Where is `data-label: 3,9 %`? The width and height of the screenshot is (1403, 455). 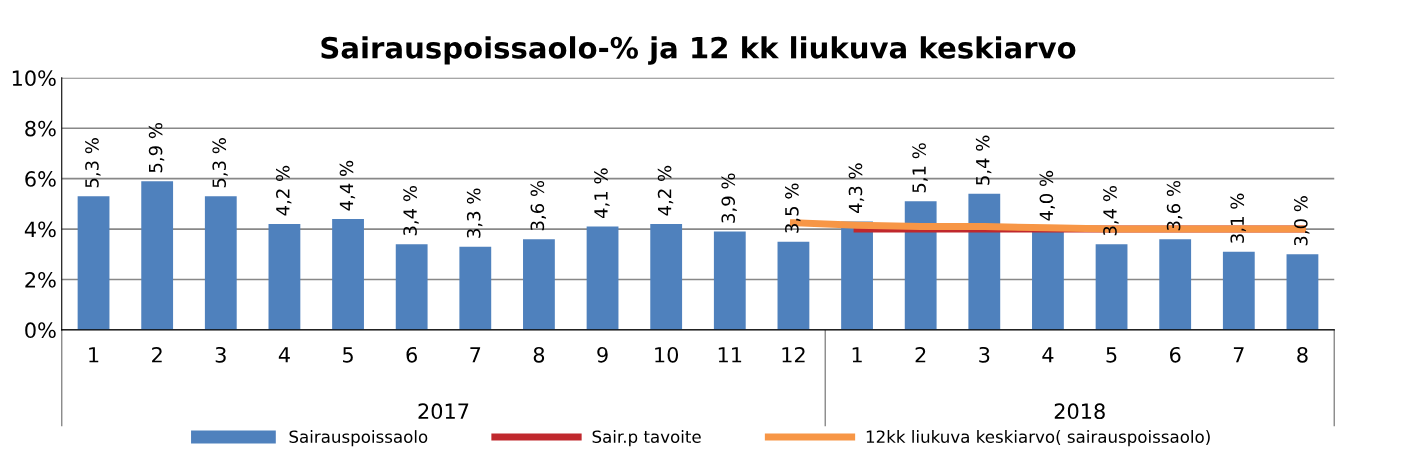 data-label: 3,9 % is located at coordinates (729, 198).